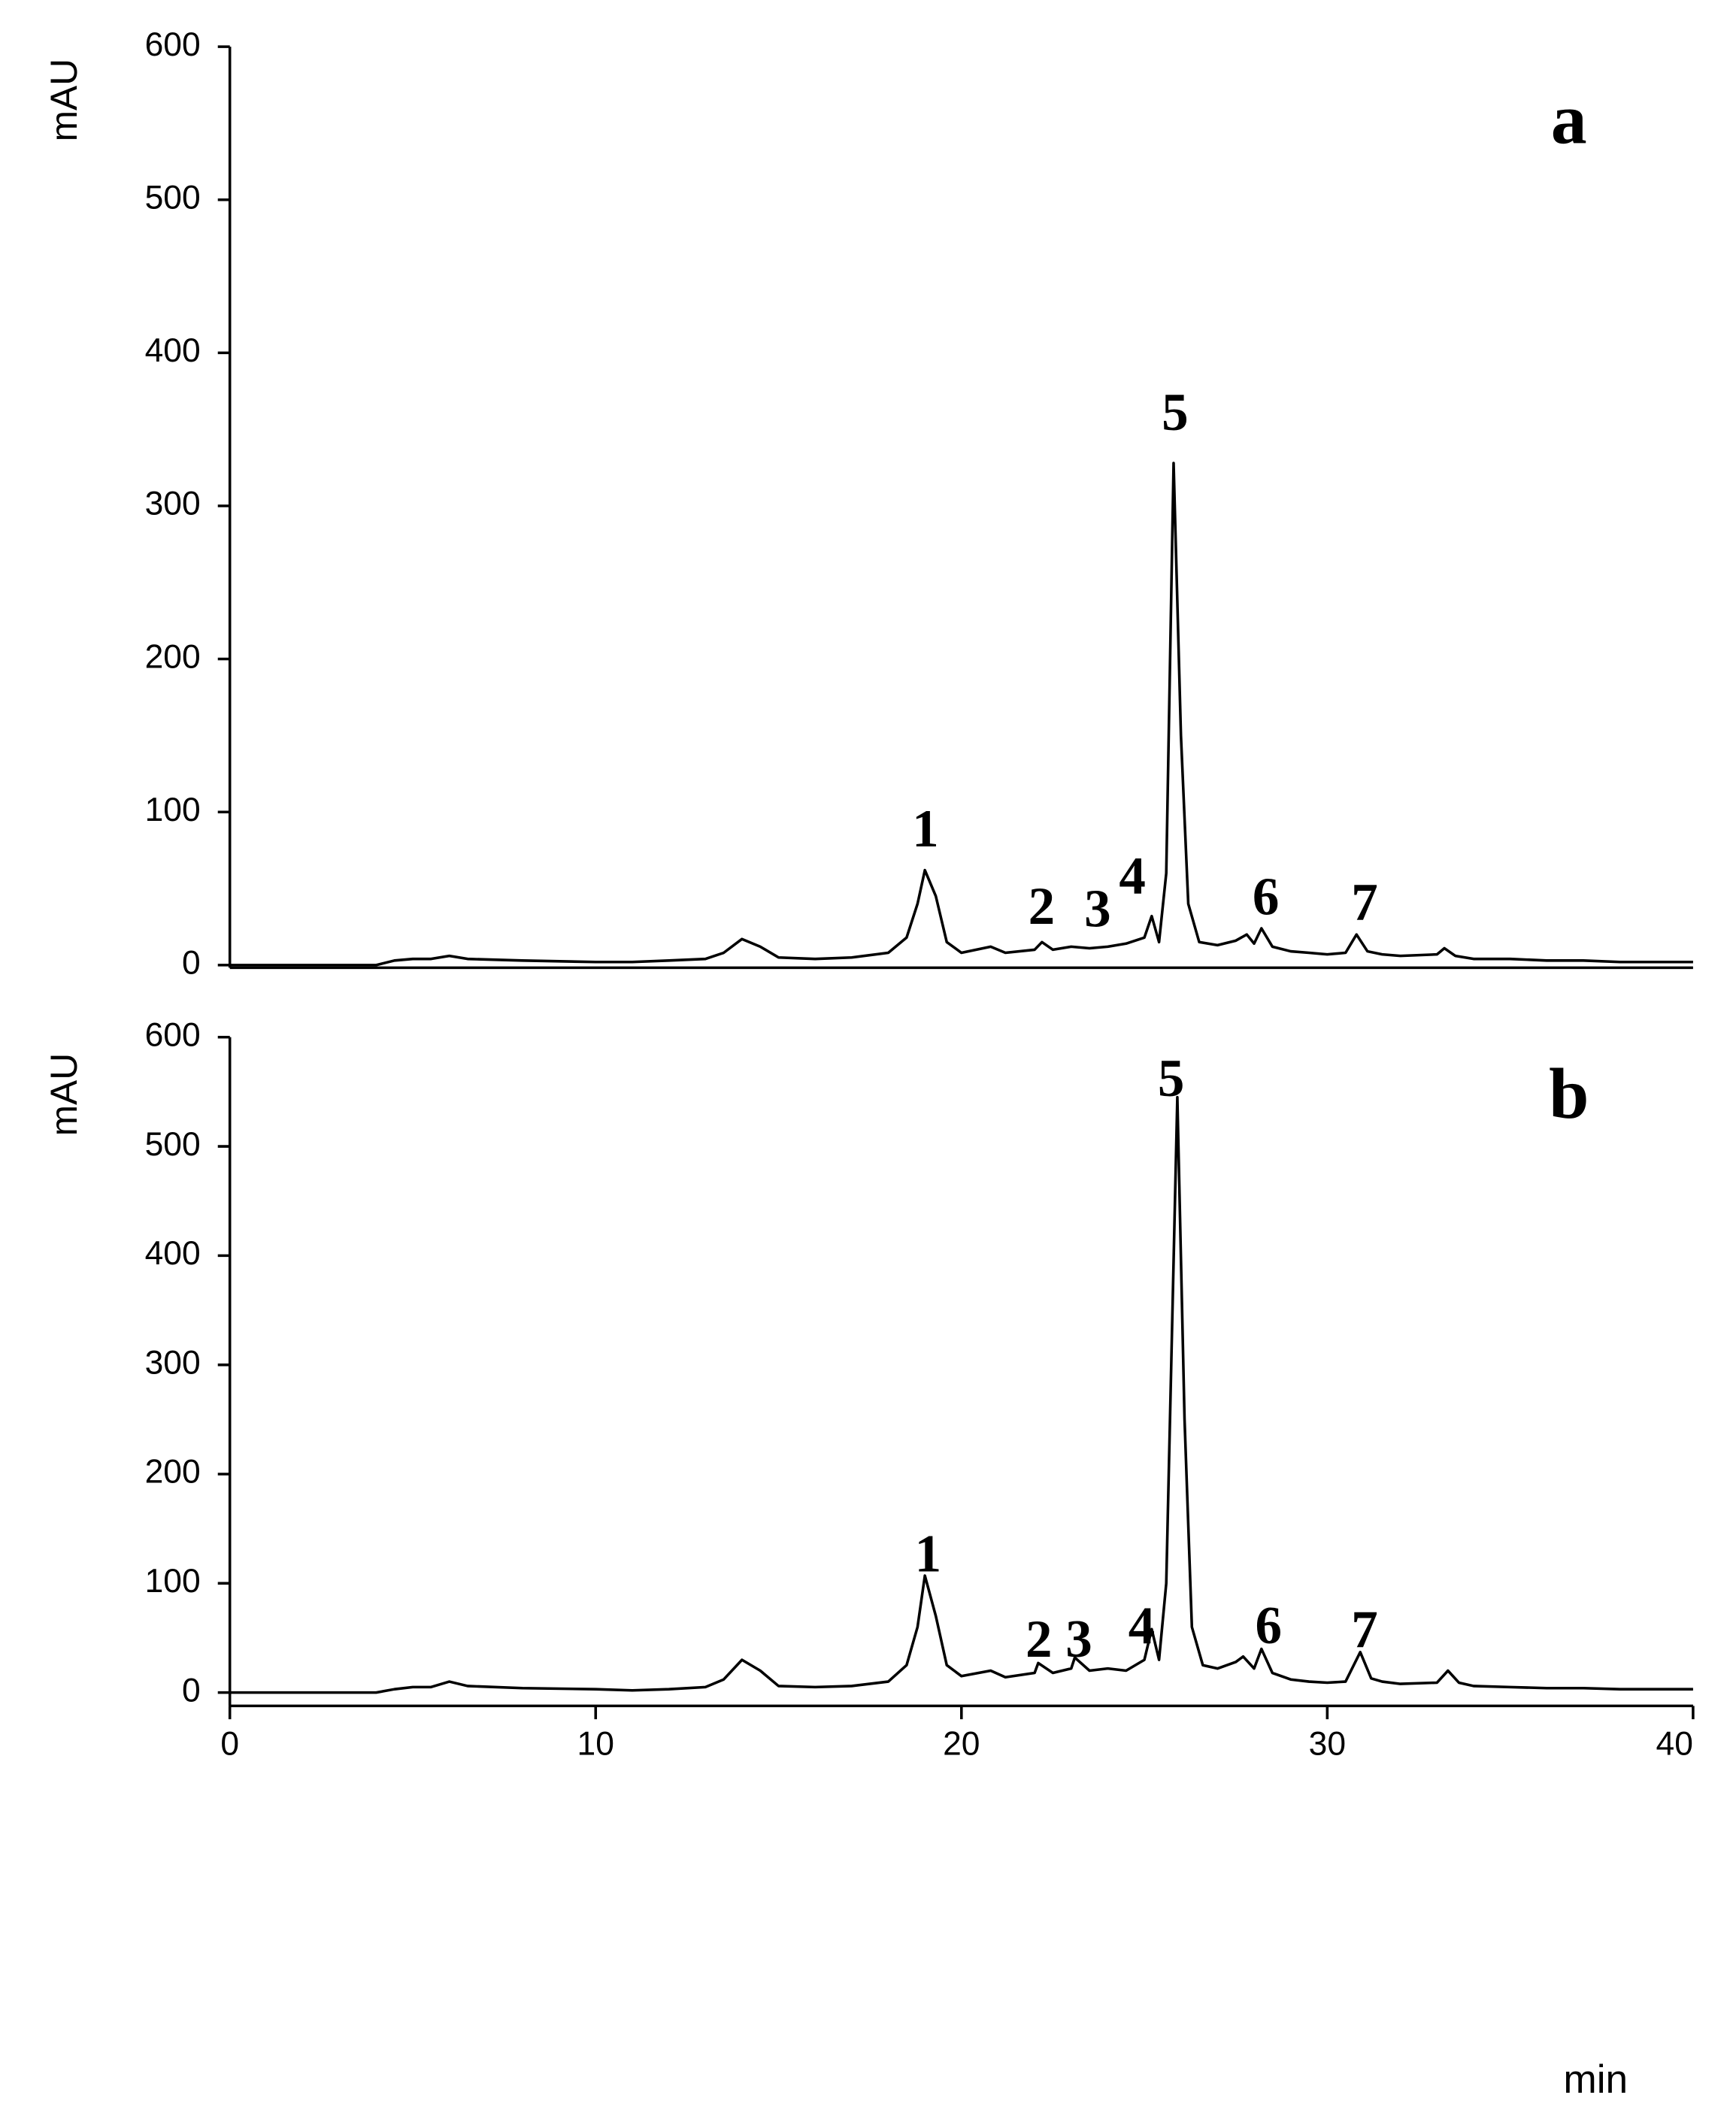 This screenshot has height=2101, width=1736. I want to click on x-tick-label: 30, so click(1327, 1743).